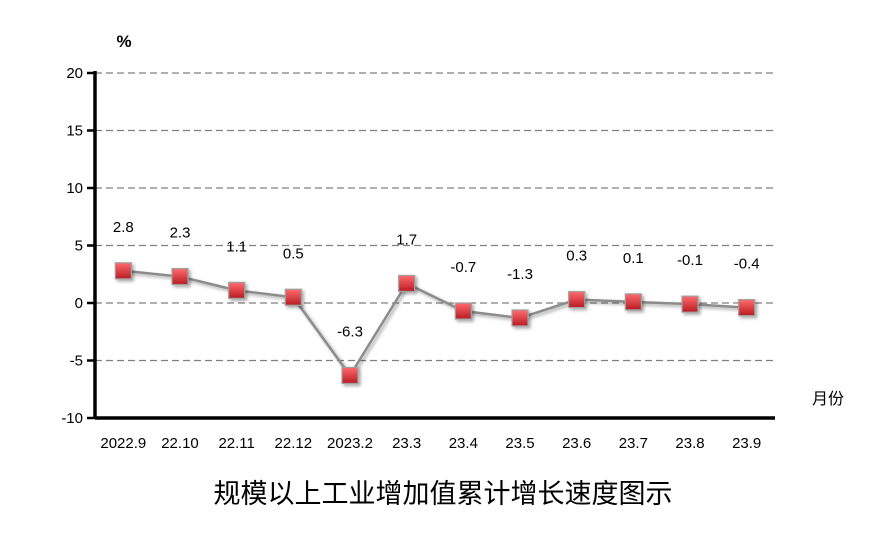 The height and width of the screenshot is (537, 886). What do you see at coordinates (123, 41) in the screenshot?
I see `y-axis-unit: %` at bounding box center [123, 41].